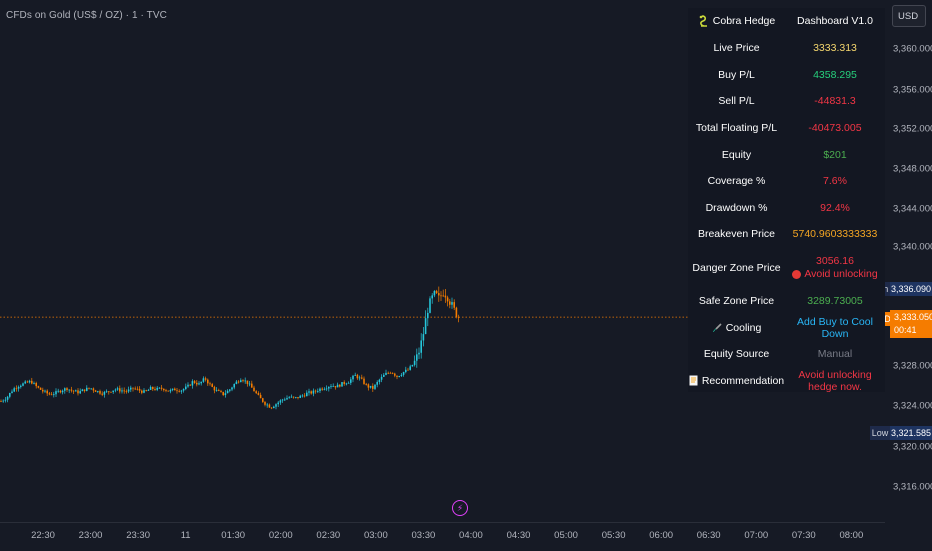  I want to click on time-tick: 22:30, so click(43, 535).